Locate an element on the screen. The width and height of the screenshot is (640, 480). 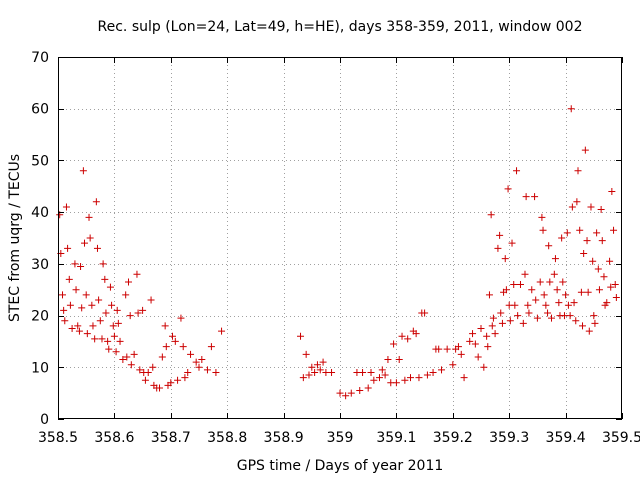
y-tick-label: 40 is located at coordinates (40, 213).